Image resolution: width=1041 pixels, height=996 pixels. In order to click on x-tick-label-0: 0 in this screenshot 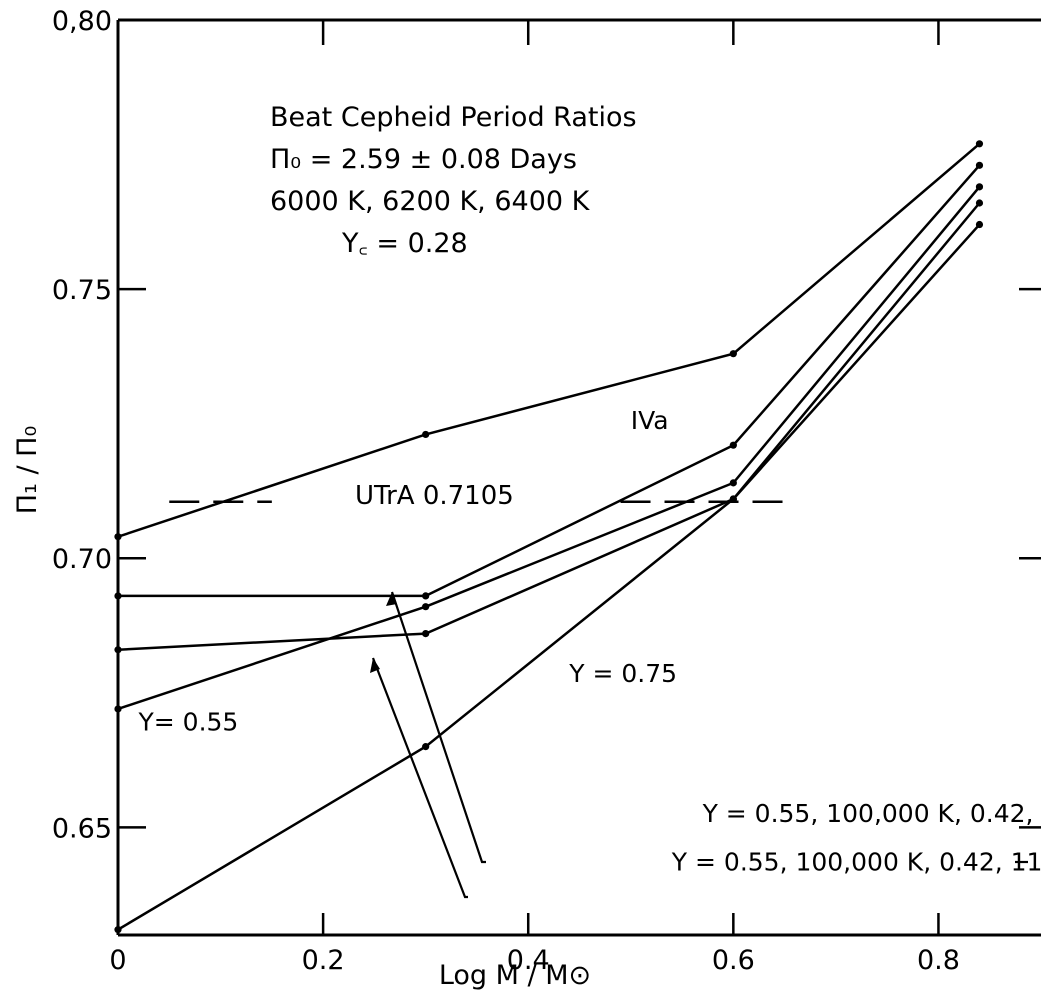, I will do `click(117, 960)`.